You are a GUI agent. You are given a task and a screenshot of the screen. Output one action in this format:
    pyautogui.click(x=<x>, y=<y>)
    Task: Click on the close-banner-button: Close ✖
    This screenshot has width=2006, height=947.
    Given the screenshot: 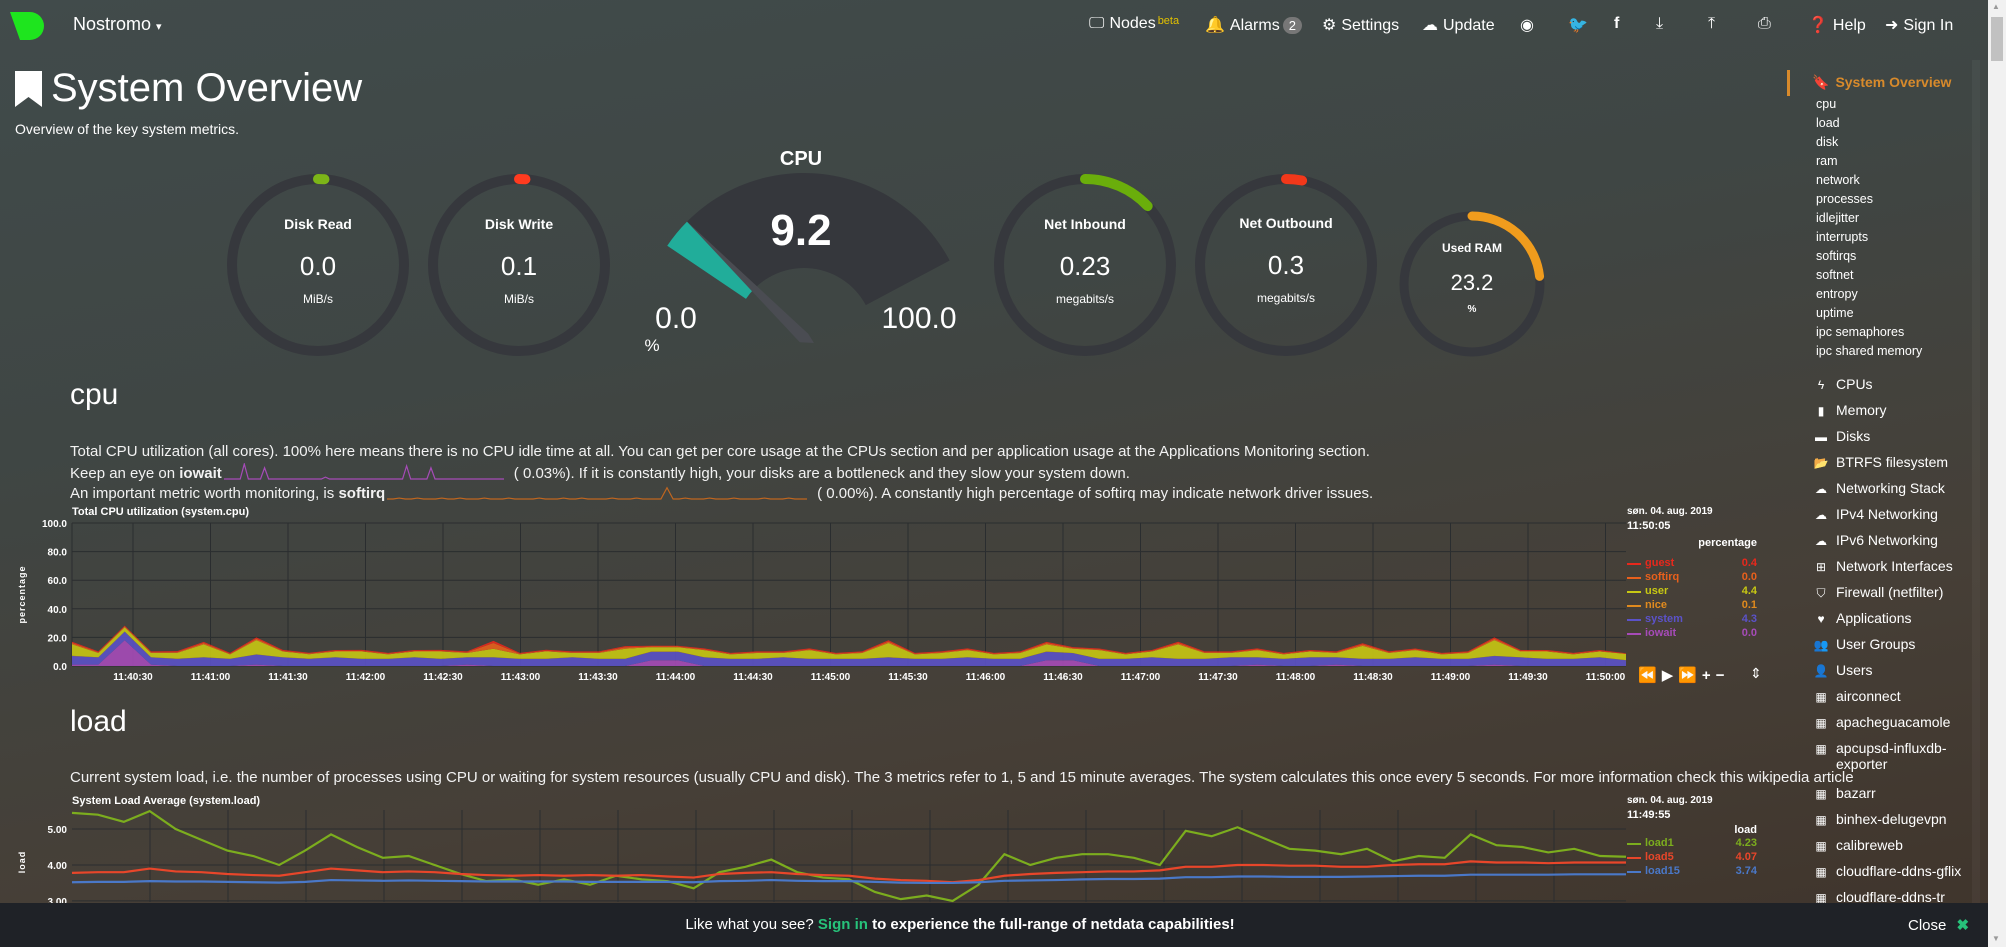 What is the action you would take?
    pyautogui.click(x=1938, y=925)
    